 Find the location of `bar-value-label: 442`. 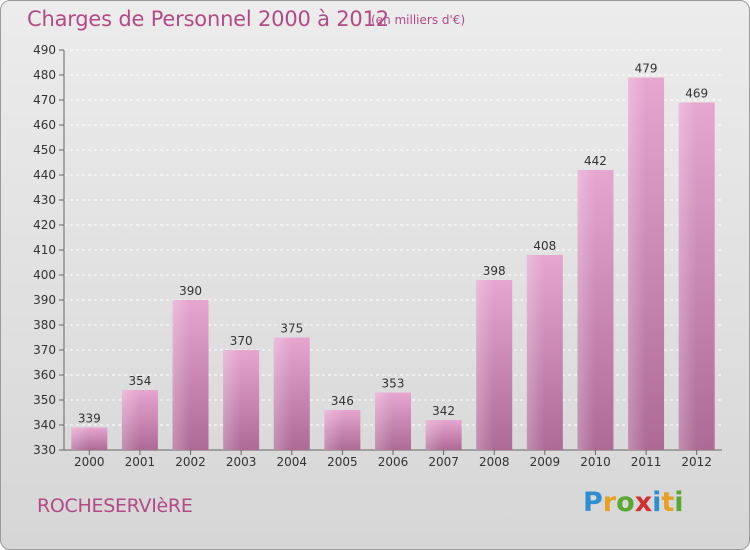

bar-value-label: 442 is located at coordinates (595, 161).